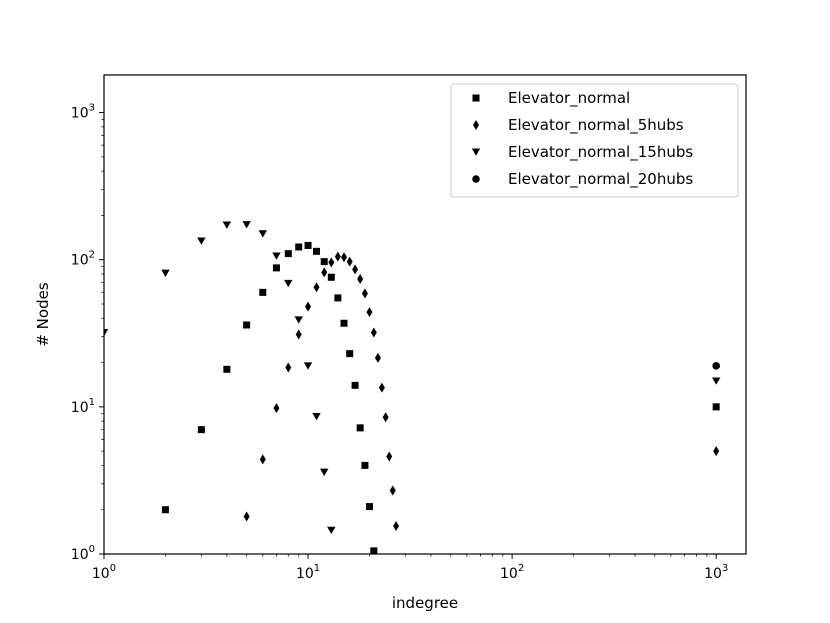  Describe the element at coordinates (596, 125) in the screenshot. I see `legend-label: Elevator_normal_5hubs` at that location.